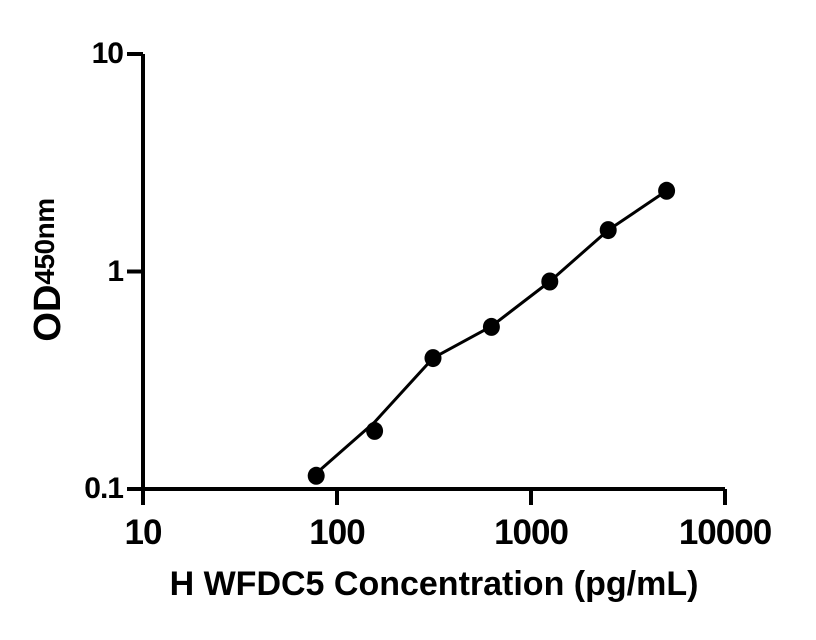 This screenshot has width=816, height=640. Describe the element at coordinates (107, 53) in the screenshot. I see `y-tick-label: 10` at that location.